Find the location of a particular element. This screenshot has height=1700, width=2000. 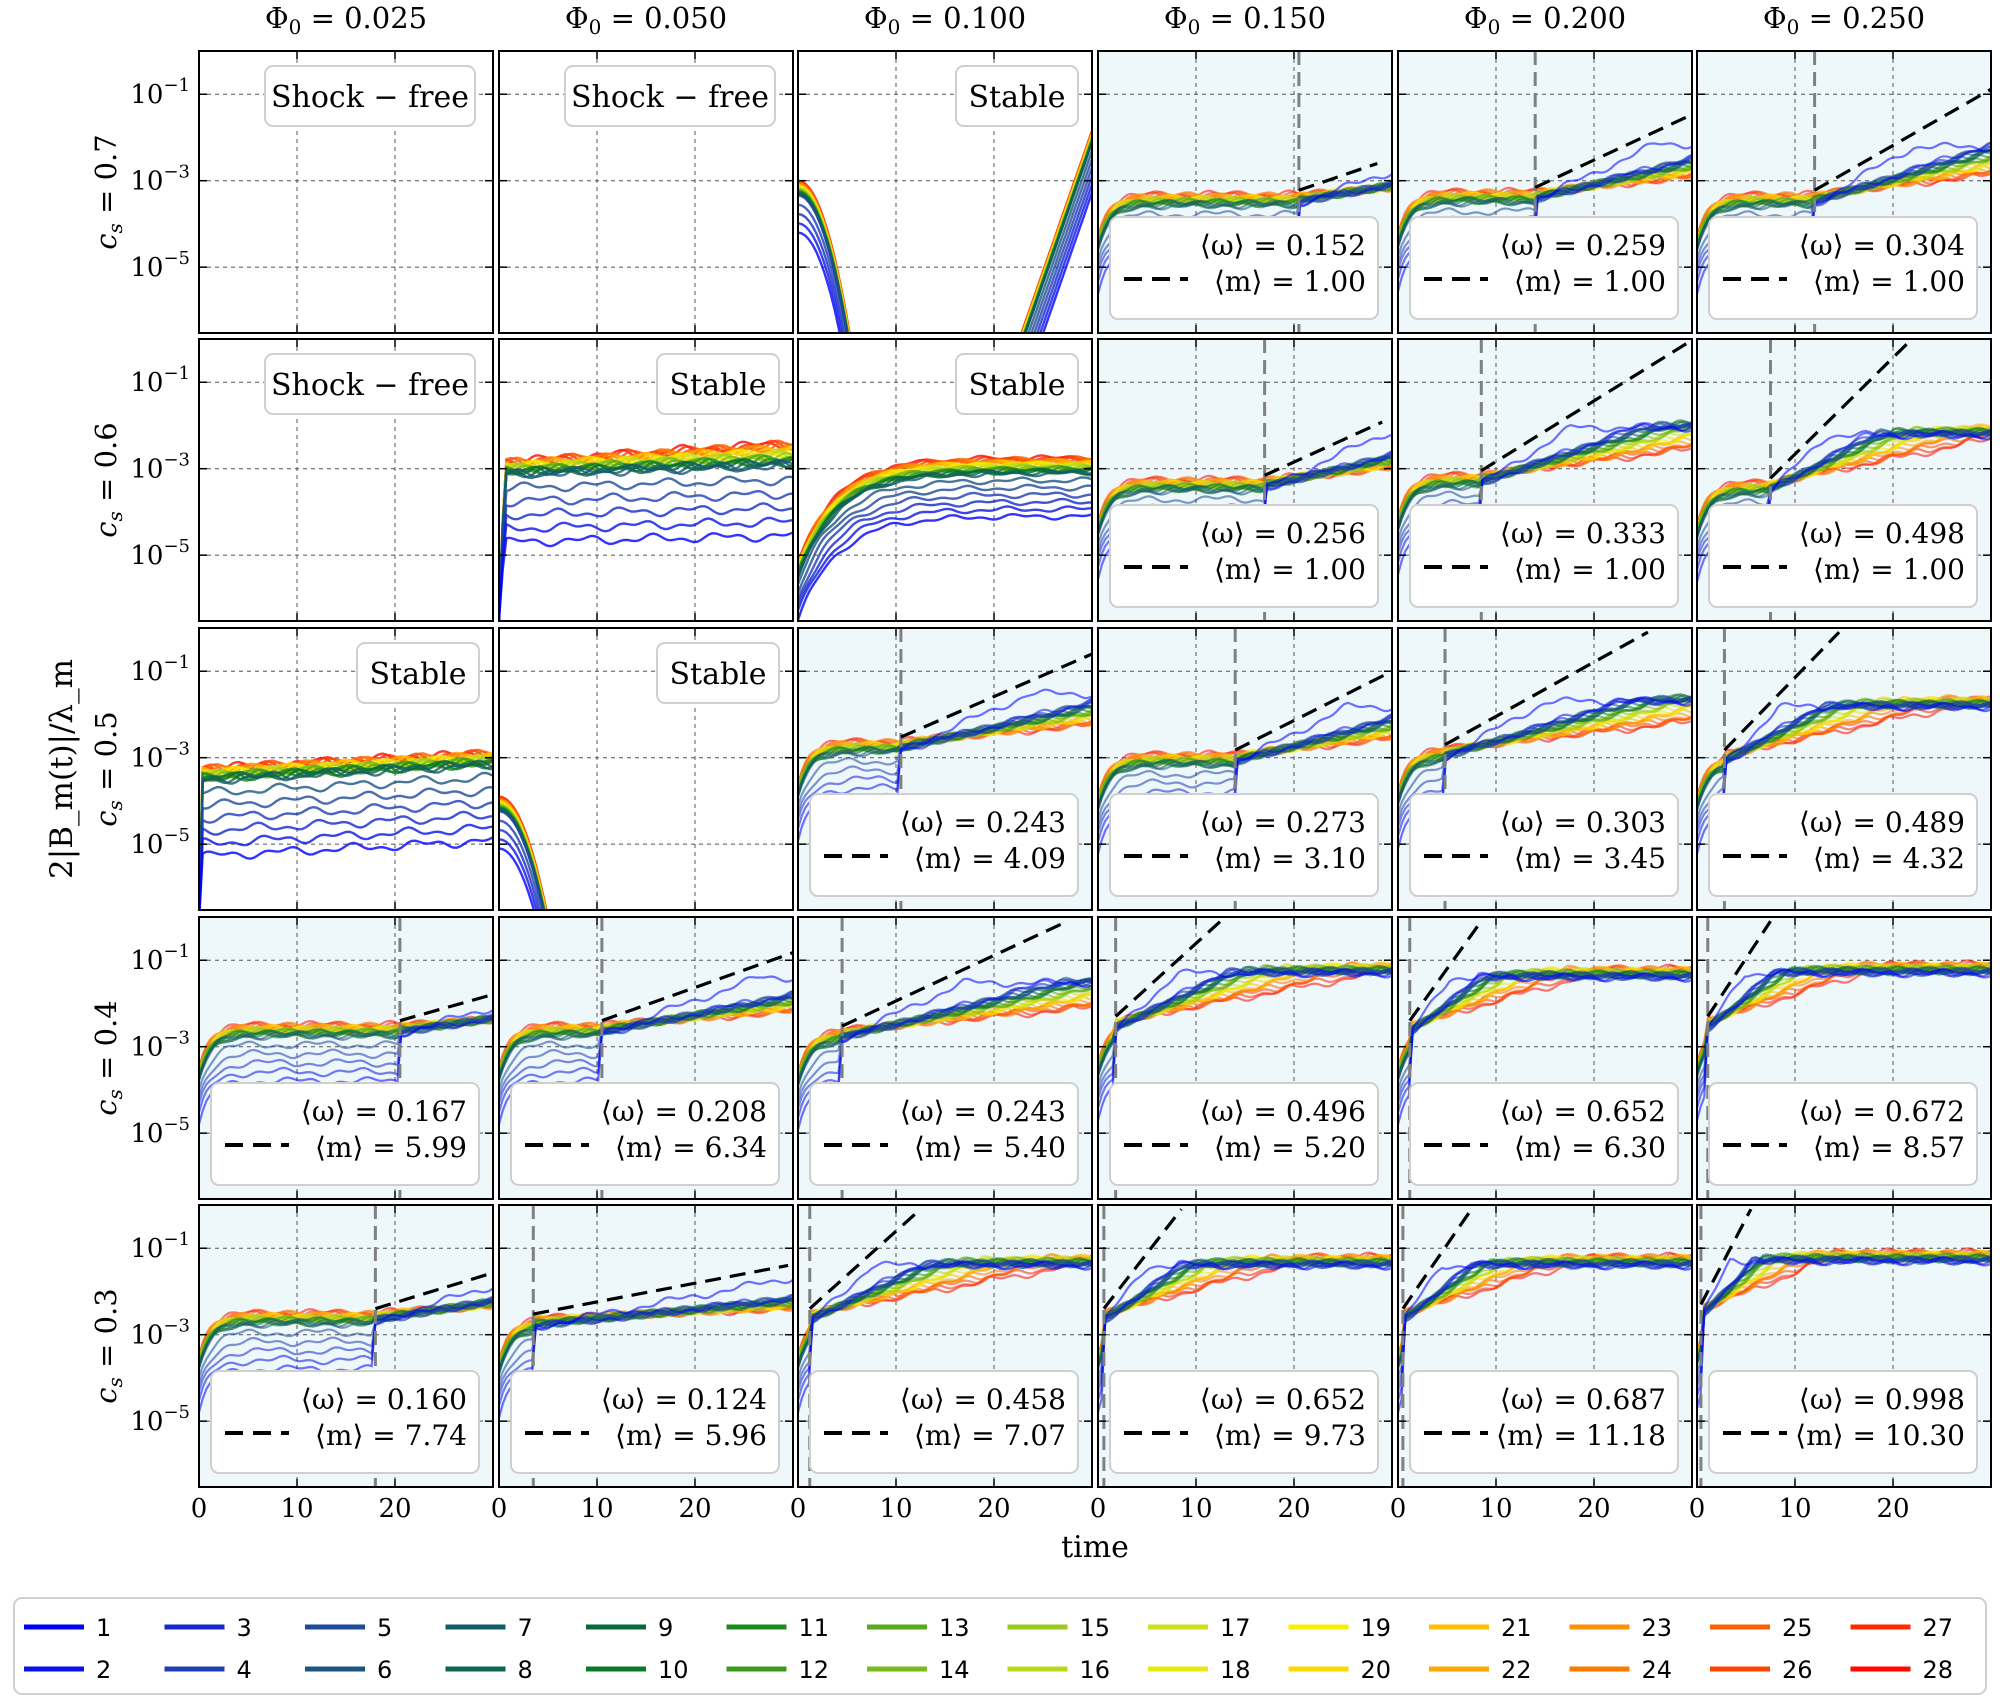

m-value: ⟨m⟩ = 7.74 is located at coordinates (391, 1435).